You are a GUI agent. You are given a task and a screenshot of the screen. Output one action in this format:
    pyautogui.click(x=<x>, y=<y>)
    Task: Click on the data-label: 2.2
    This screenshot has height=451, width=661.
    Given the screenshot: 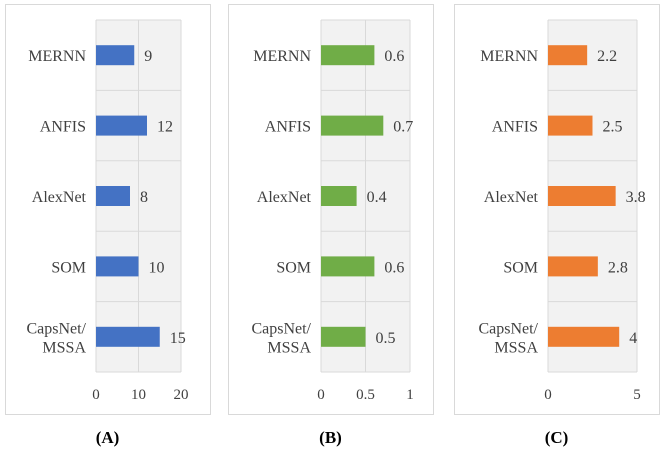 What is the action you would take?
    pyautogui.click(x=607, y=56)
    